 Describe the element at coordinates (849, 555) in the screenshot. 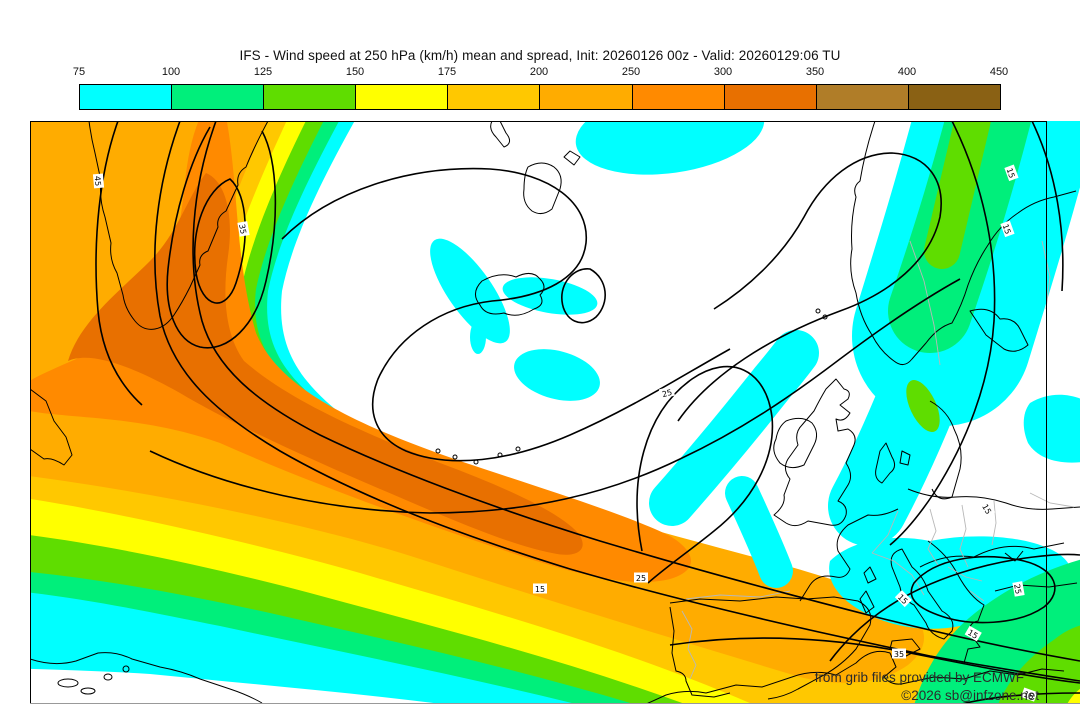

I see `france-coast` at that location.